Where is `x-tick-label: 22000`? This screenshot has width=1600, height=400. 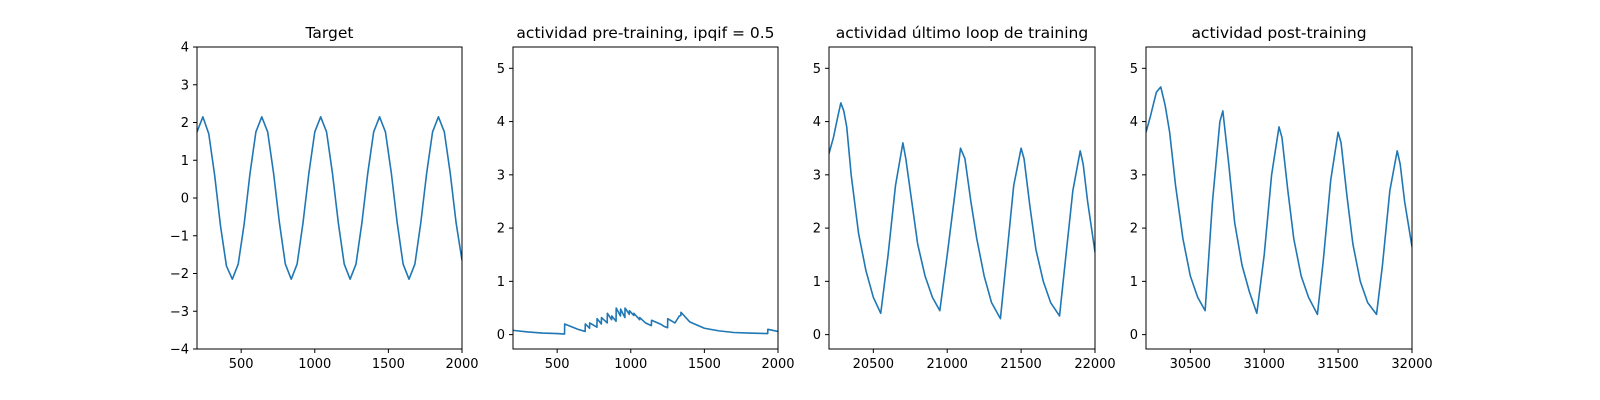
x-tick-label: 22000 is located at coordinates (1094, 364).